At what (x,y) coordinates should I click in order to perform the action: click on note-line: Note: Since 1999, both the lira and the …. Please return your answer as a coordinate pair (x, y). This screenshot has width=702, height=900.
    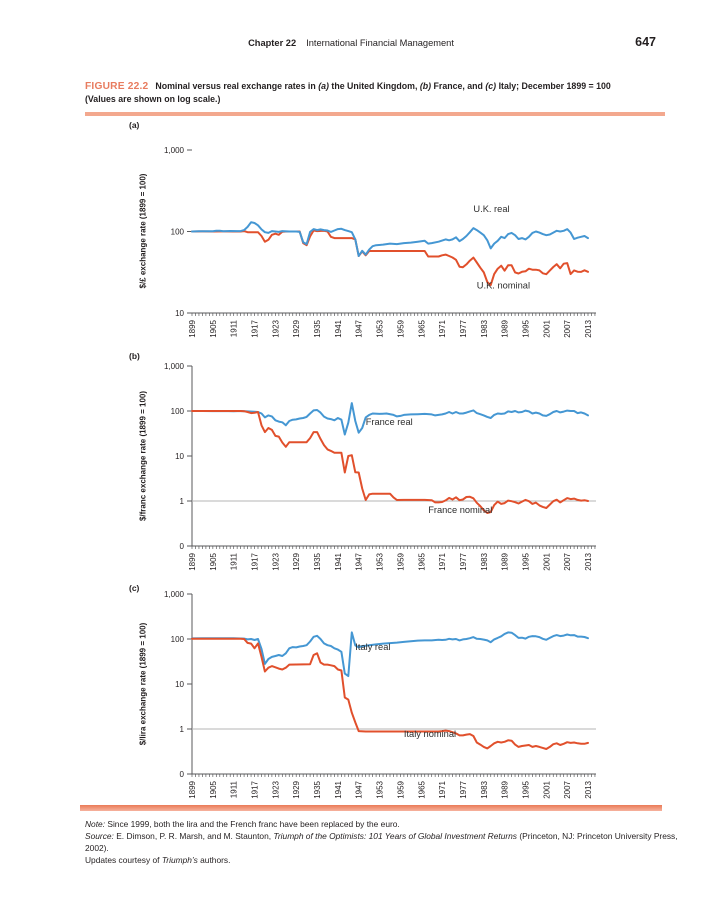
    Looking at the image, I should click on (385, 824).